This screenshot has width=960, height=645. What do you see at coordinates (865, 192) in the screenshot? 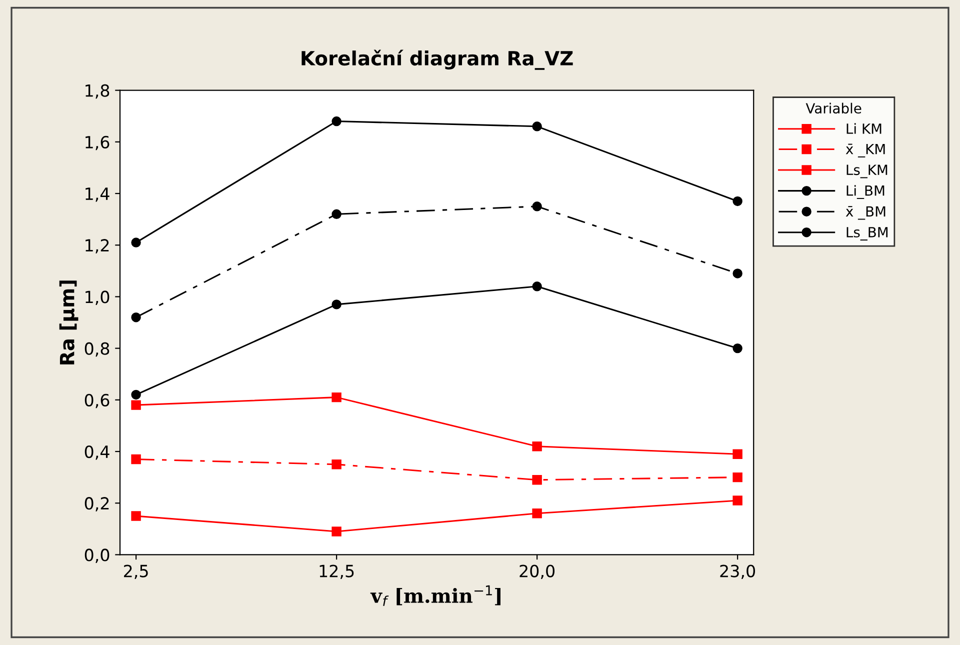
I see `legend-label: Li_BM` at bounding box center [865, 192].